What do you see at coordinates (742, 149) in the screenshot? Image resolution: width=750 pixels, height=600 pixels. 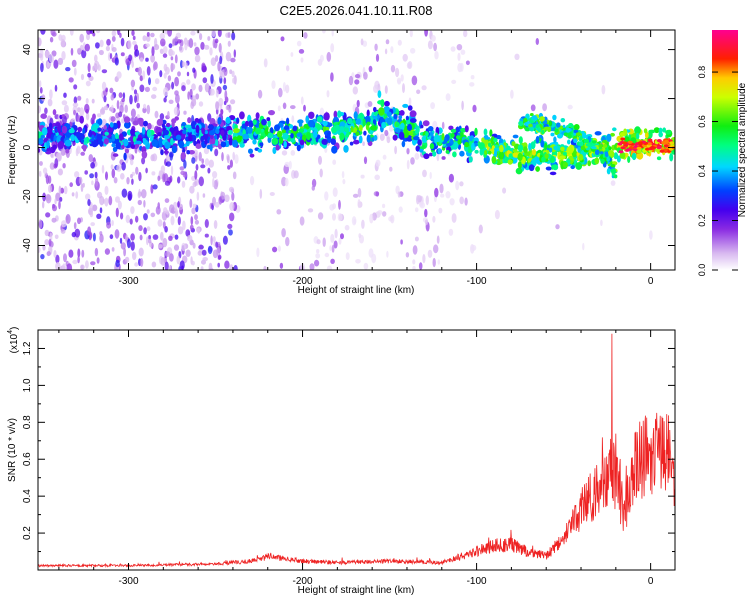 I see `colorbar-label: Normalized spectral amplitude` at bounding box center [742, 149].